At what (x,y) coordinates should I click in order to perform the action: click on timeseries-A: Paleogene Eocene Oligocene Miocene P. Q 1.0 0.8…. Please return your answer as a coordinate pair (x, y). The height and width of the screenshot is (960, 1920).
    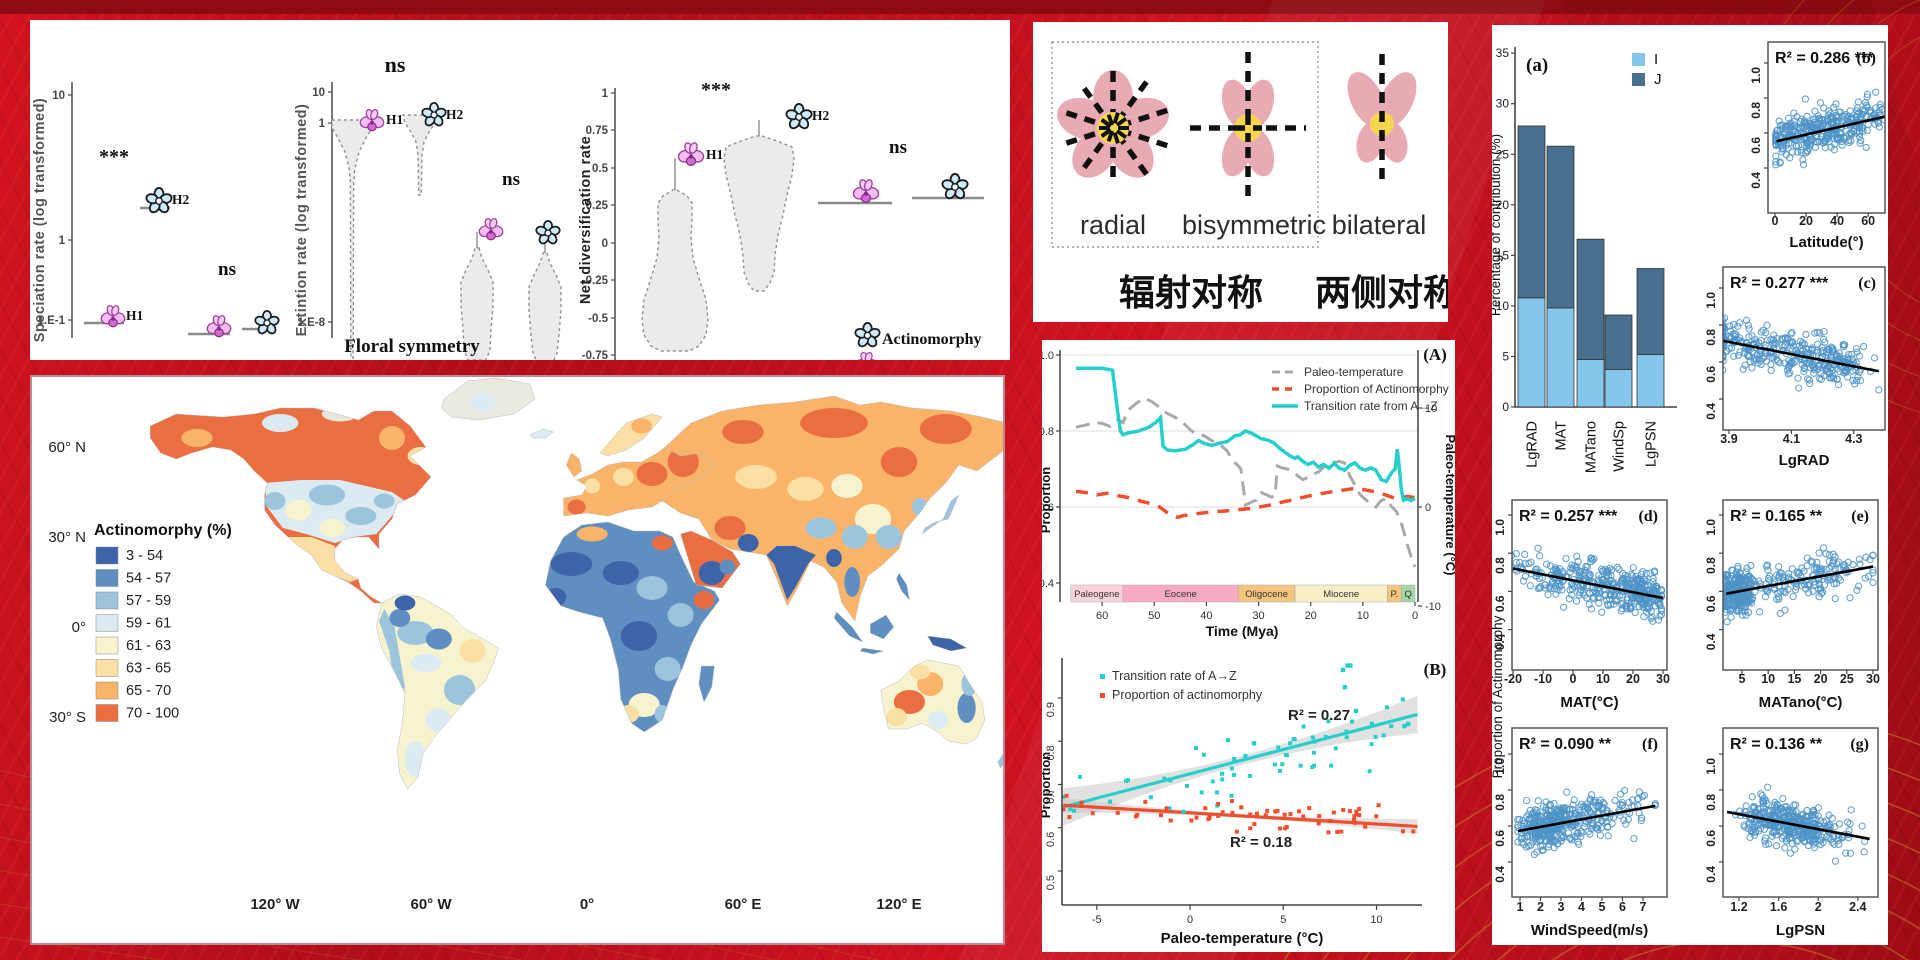
    Looking at the image, I should click on (1248, 492).